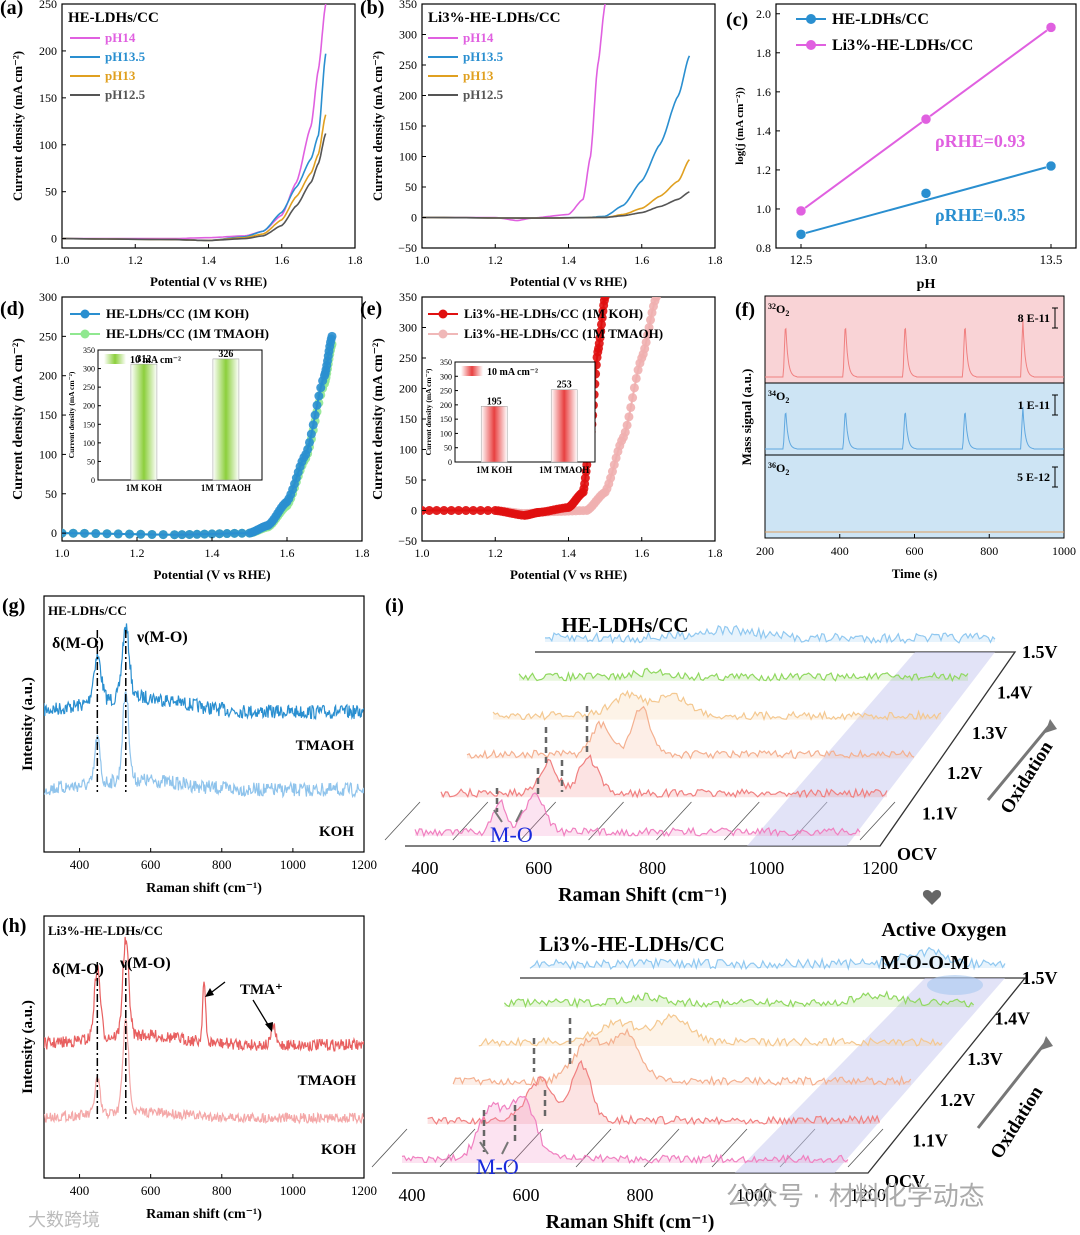  What do you see at coordinates (144, 488) in the screenshot?
I see `inset-category-label: 1M KOH` at bounding box center [144, 488].